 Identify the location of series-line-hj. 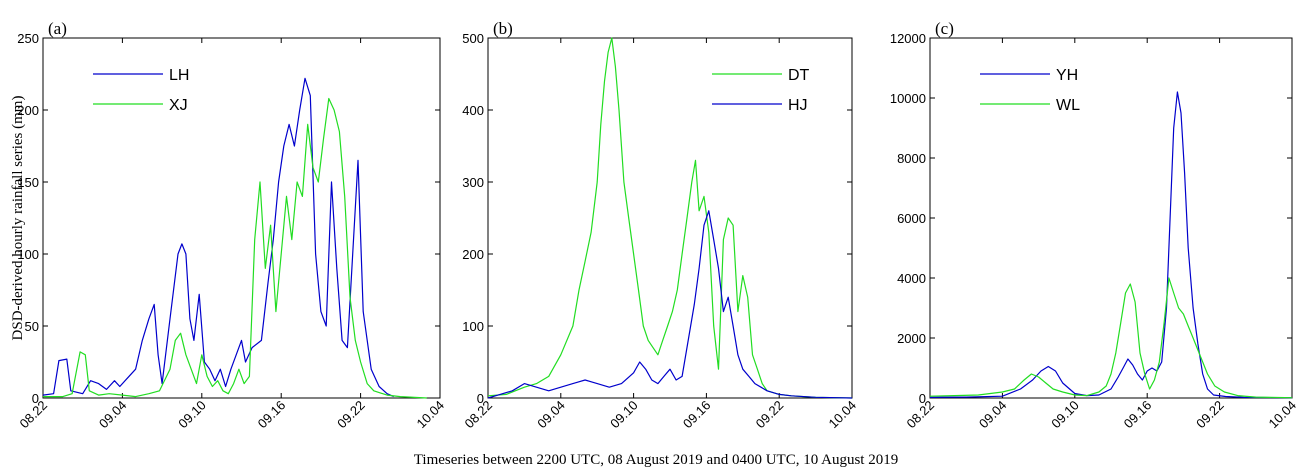
(670, 304).